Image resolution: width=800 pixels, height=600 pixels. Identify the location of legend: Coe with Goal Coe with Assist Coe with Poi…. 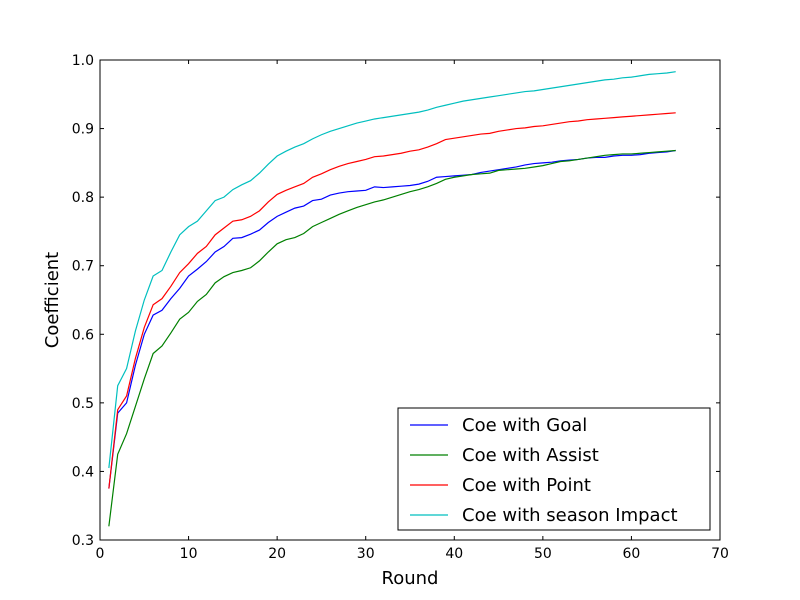
(554, 469).